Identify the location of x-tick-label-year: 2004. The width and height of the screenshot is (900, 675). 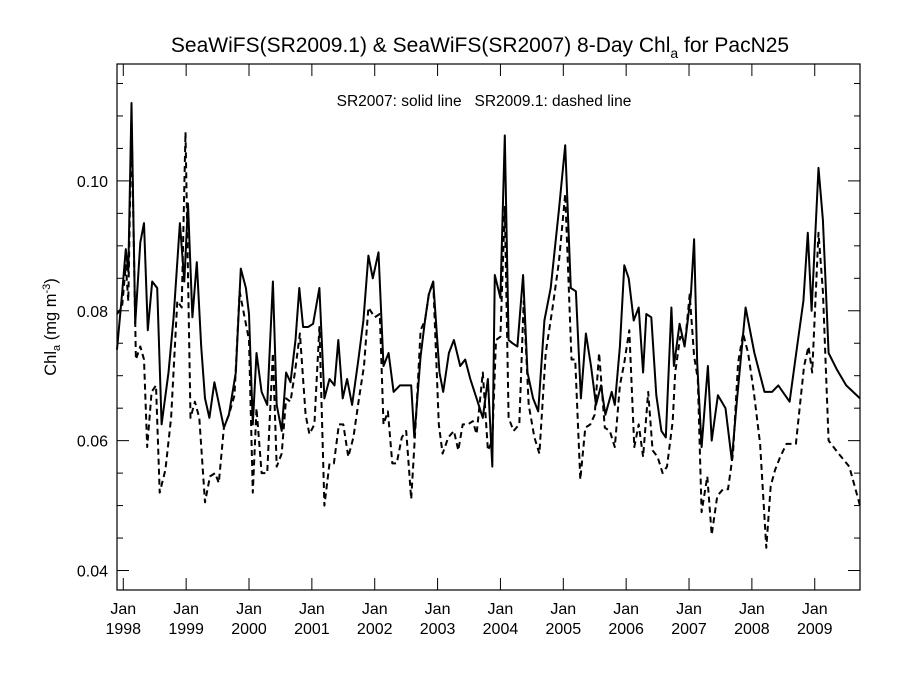
(501, 629).